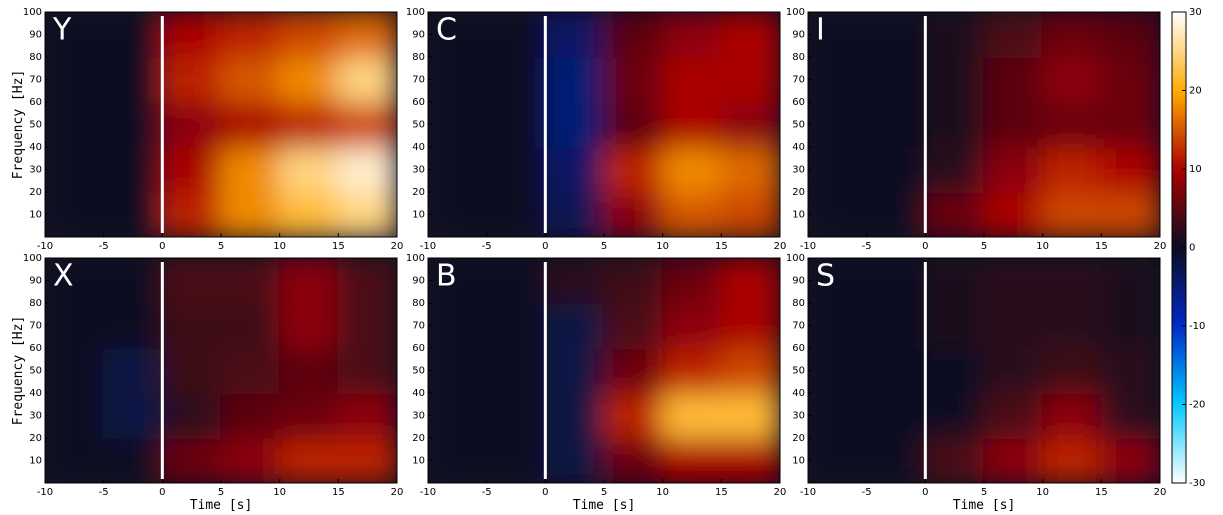 This screenshot has width=1223, height=515. Describe the element at coordinates (798, 281) in the screenshot. I see `y-tick-label: 90` at that location.